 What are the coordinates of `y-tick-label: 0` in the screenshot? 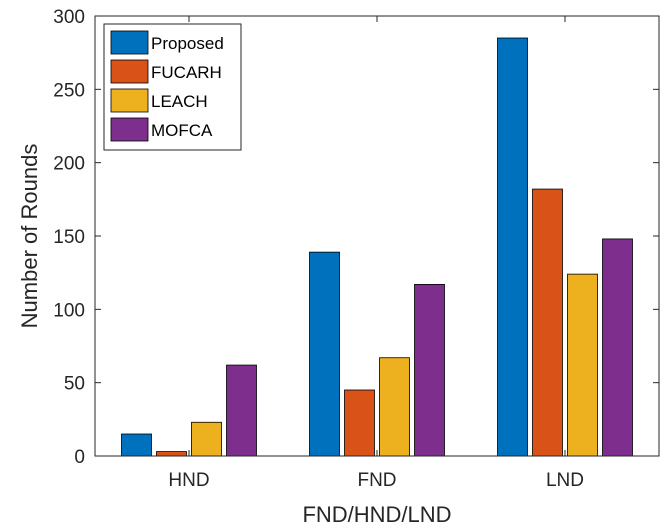 It's located at (79, 457).